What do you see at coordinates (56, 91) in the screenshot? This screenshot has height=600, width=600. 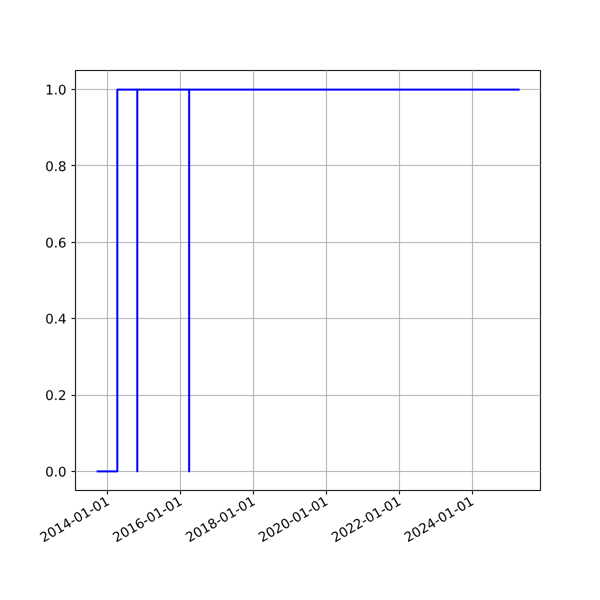 I see `y-tick-label: 1.0` at bounding box center [56, 91].